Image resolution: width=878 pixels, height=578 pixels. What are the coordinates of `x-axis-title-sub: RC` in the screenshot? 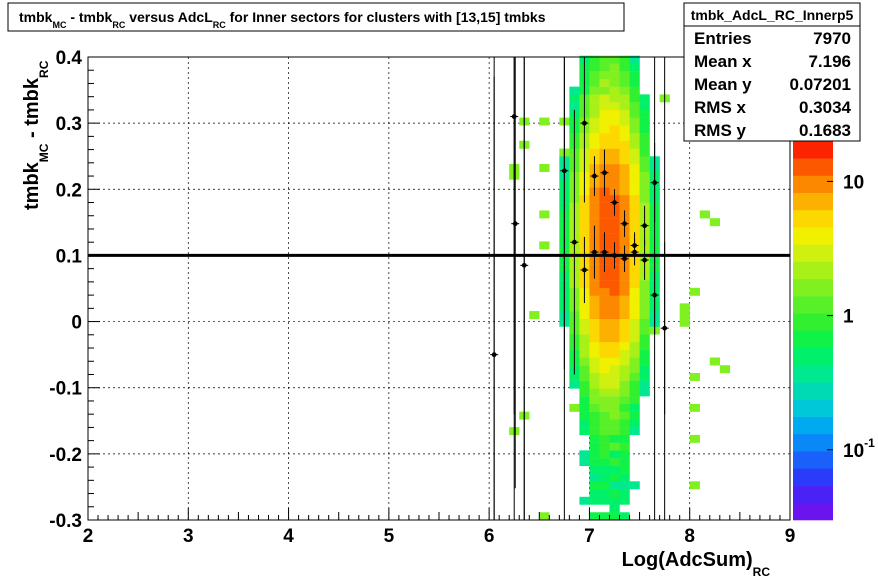 It's located at (762, 571).